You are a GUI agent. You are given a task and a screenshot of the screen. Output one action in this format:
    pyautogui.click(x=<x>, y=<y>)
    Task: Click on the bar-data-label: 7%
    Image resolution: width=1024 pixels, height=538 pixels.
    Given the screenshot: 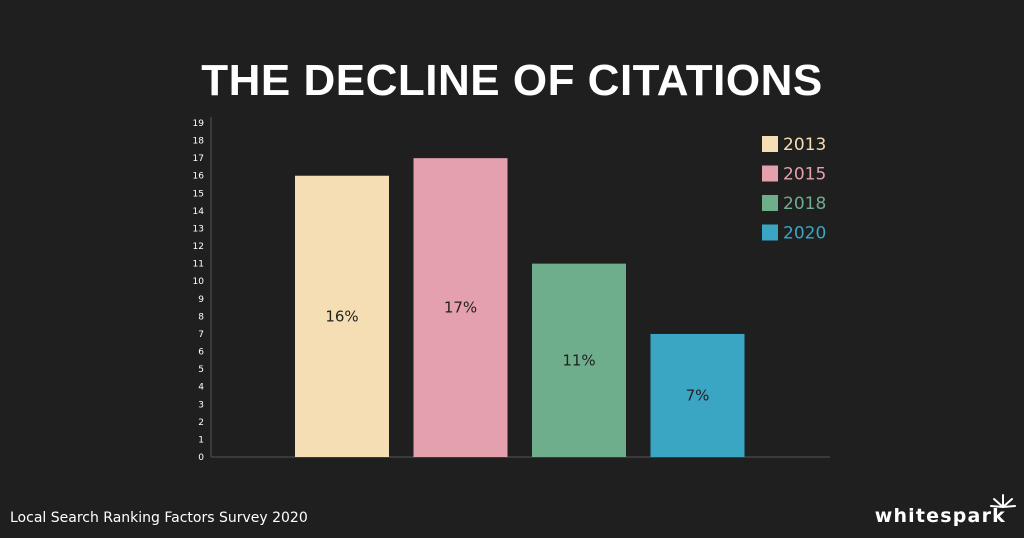 What is the action you would take?
    pyautogui.click(x=698, y=395)
    